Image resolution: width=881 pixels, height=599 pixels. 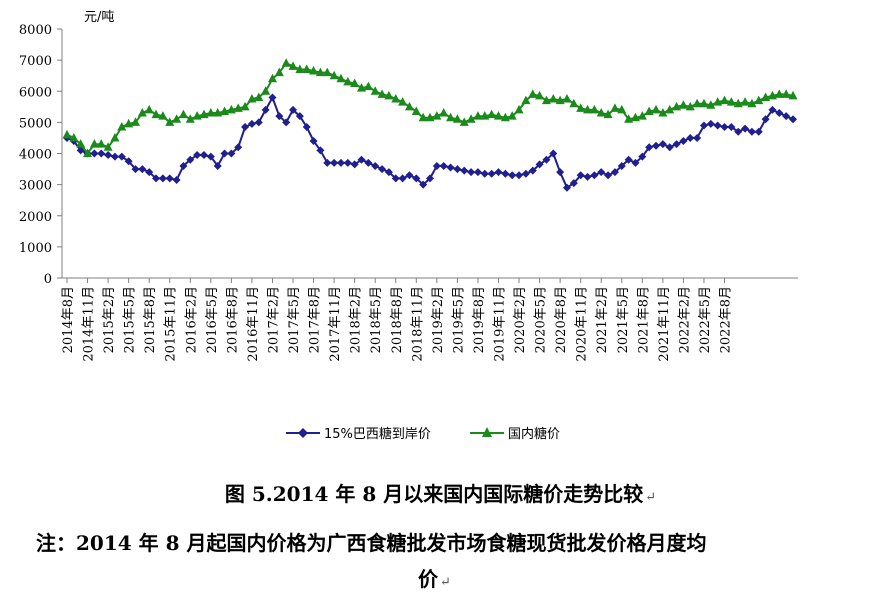 I want to click on figure-title-text: 图 5.2014 年 8 月以来国内国际糖价走势比较, so click(x=434, y=494).